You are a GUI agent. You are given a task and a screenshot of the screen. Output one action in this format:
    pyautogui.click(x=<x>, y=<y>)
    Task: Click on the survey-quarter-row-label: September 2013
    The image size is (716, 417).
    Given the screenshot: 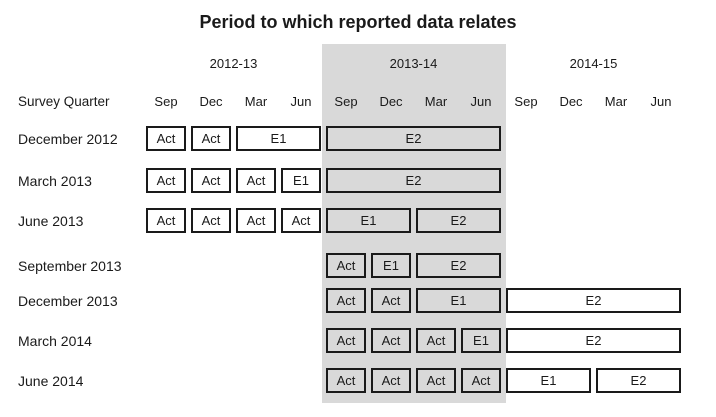 What is the action you would take?
    pyautogui.click(x=70, y=266)
    